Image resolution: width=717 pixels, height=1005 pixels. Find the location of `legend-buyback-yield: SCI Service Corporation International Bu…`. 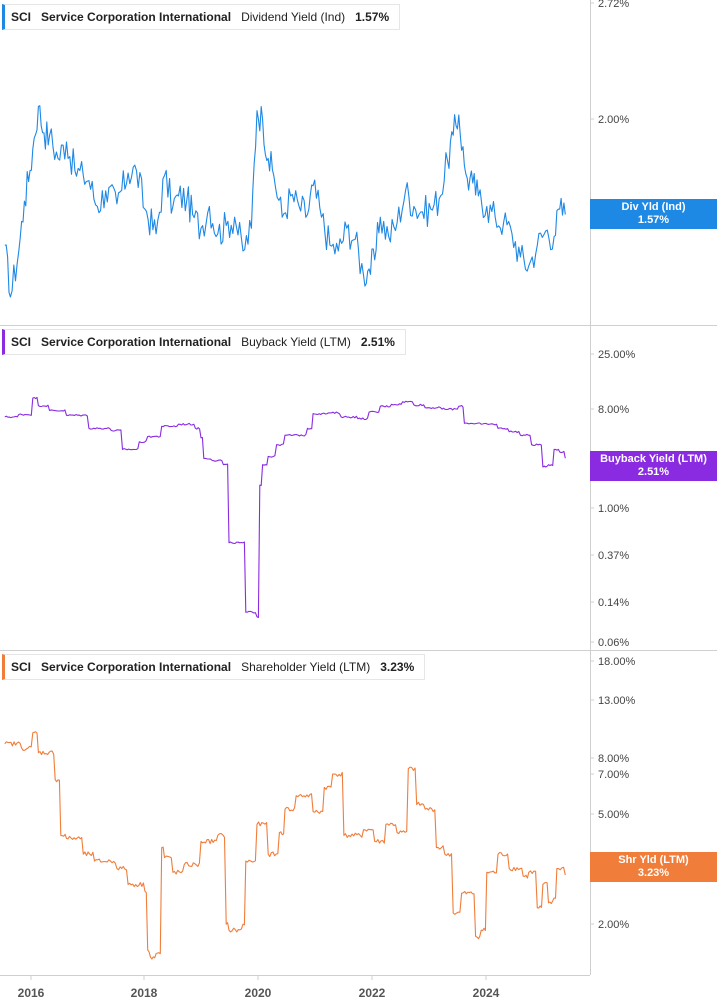

legend-buyback-yield: SCI Service Corporation International Bu… is located at coordinates (204, 342).